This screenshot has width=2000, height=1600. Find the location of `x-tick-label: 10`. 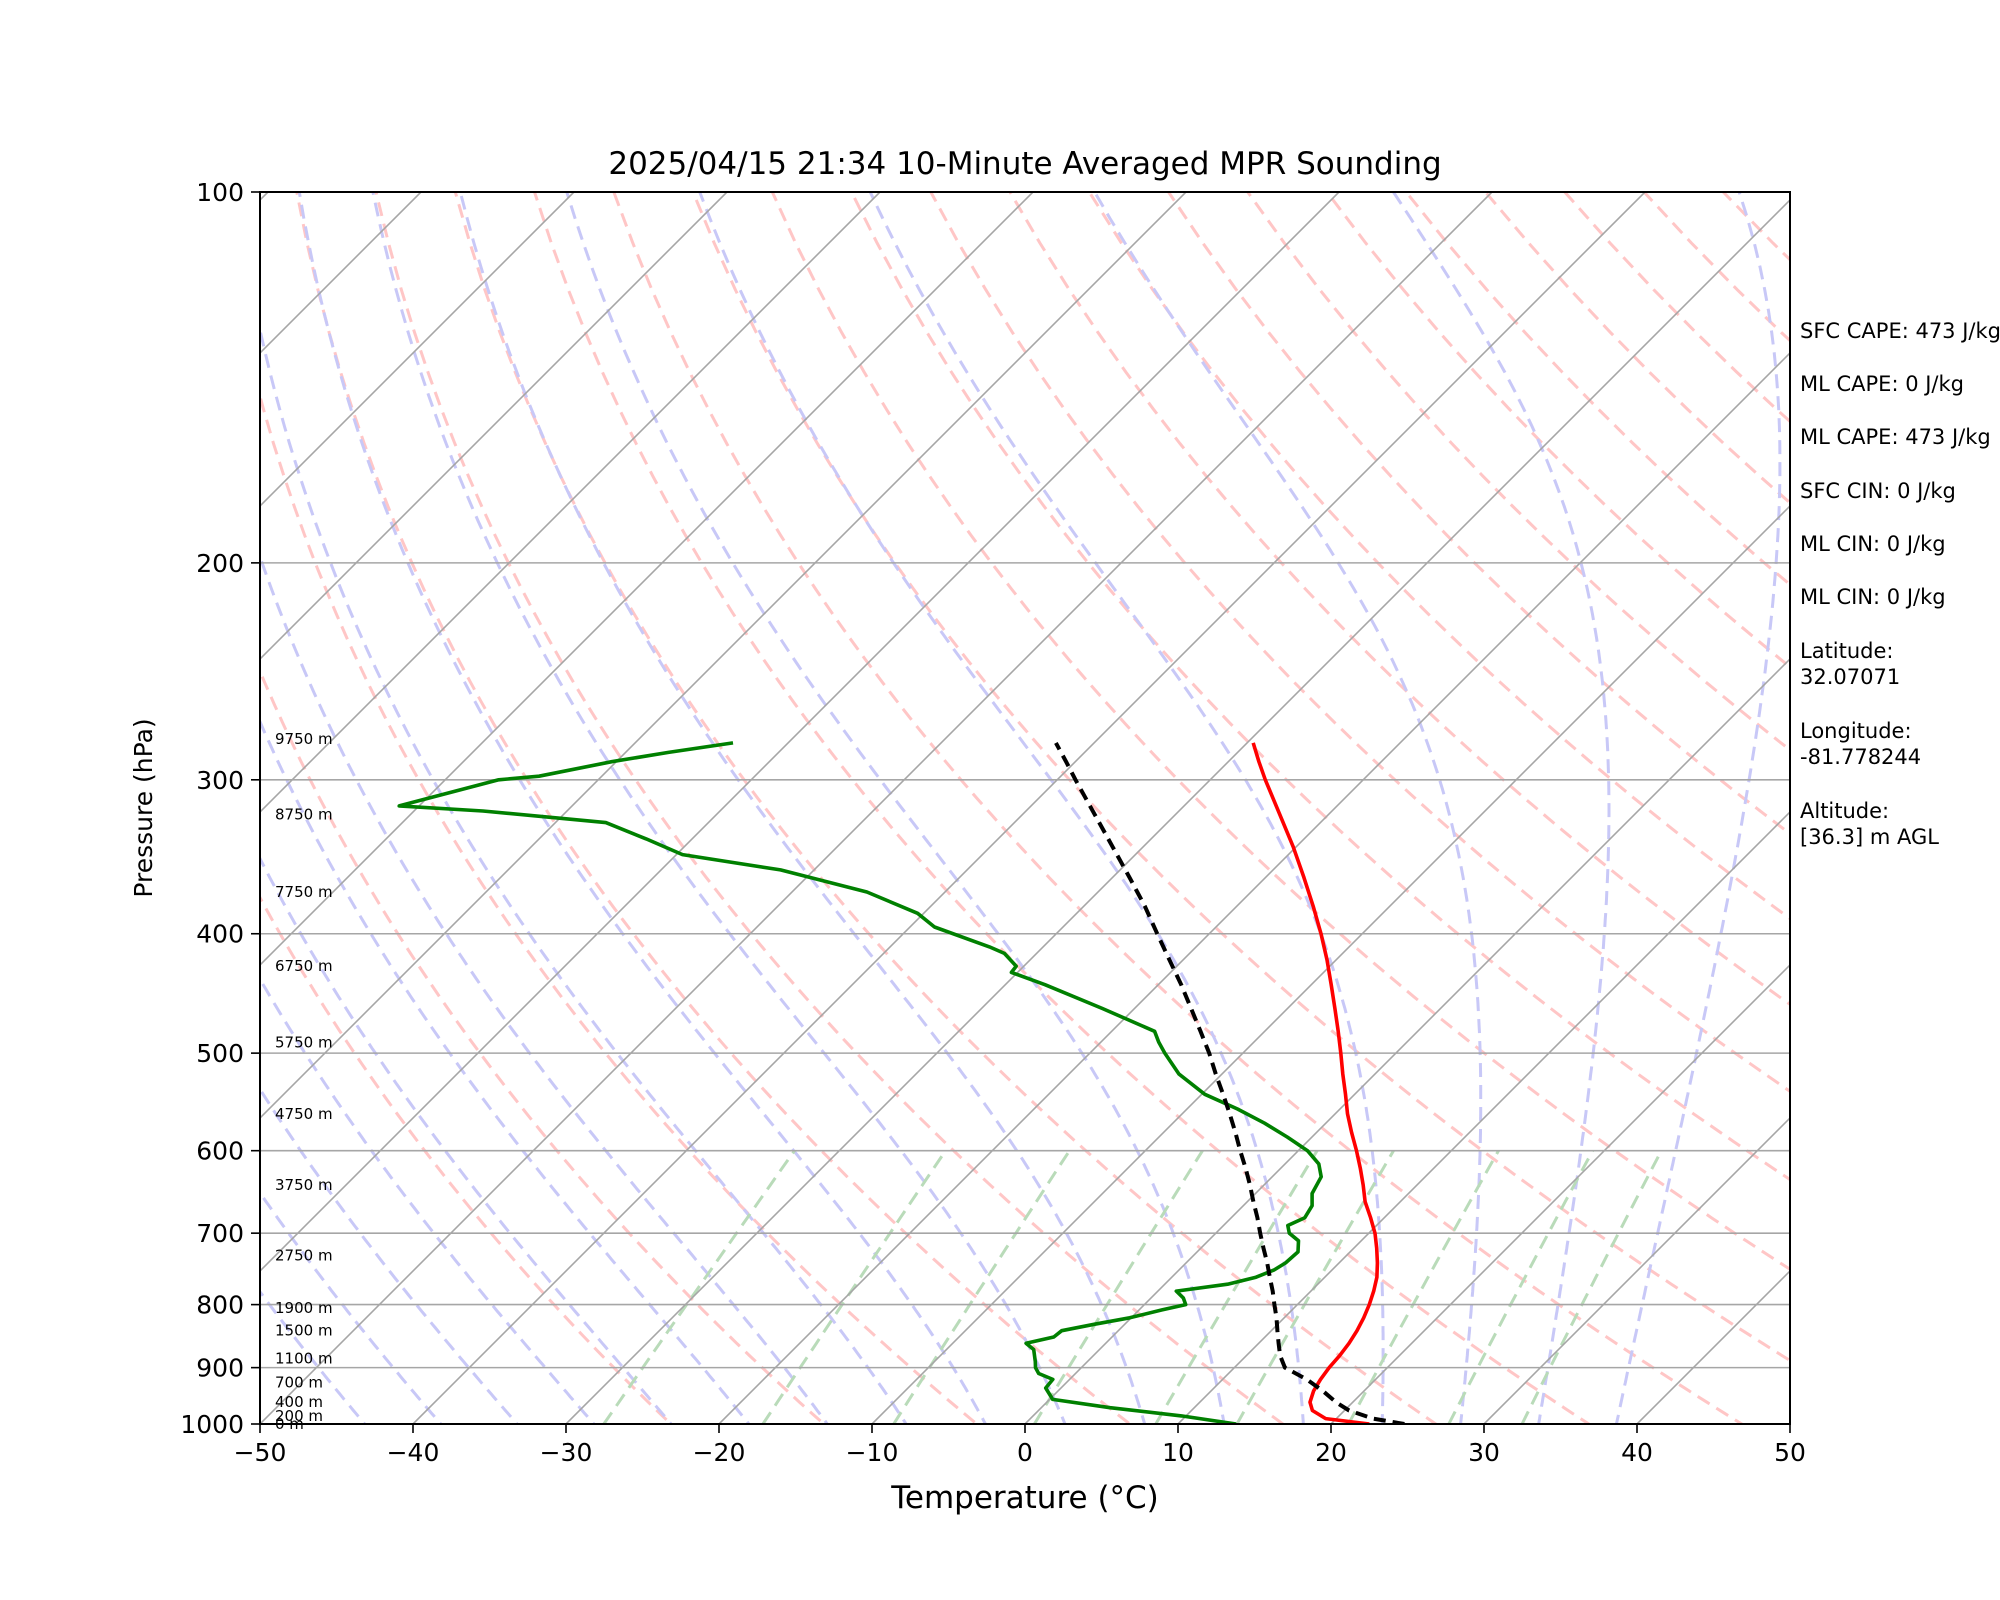

x-tick-label: 10 is located at coordinates (1178, 1452).